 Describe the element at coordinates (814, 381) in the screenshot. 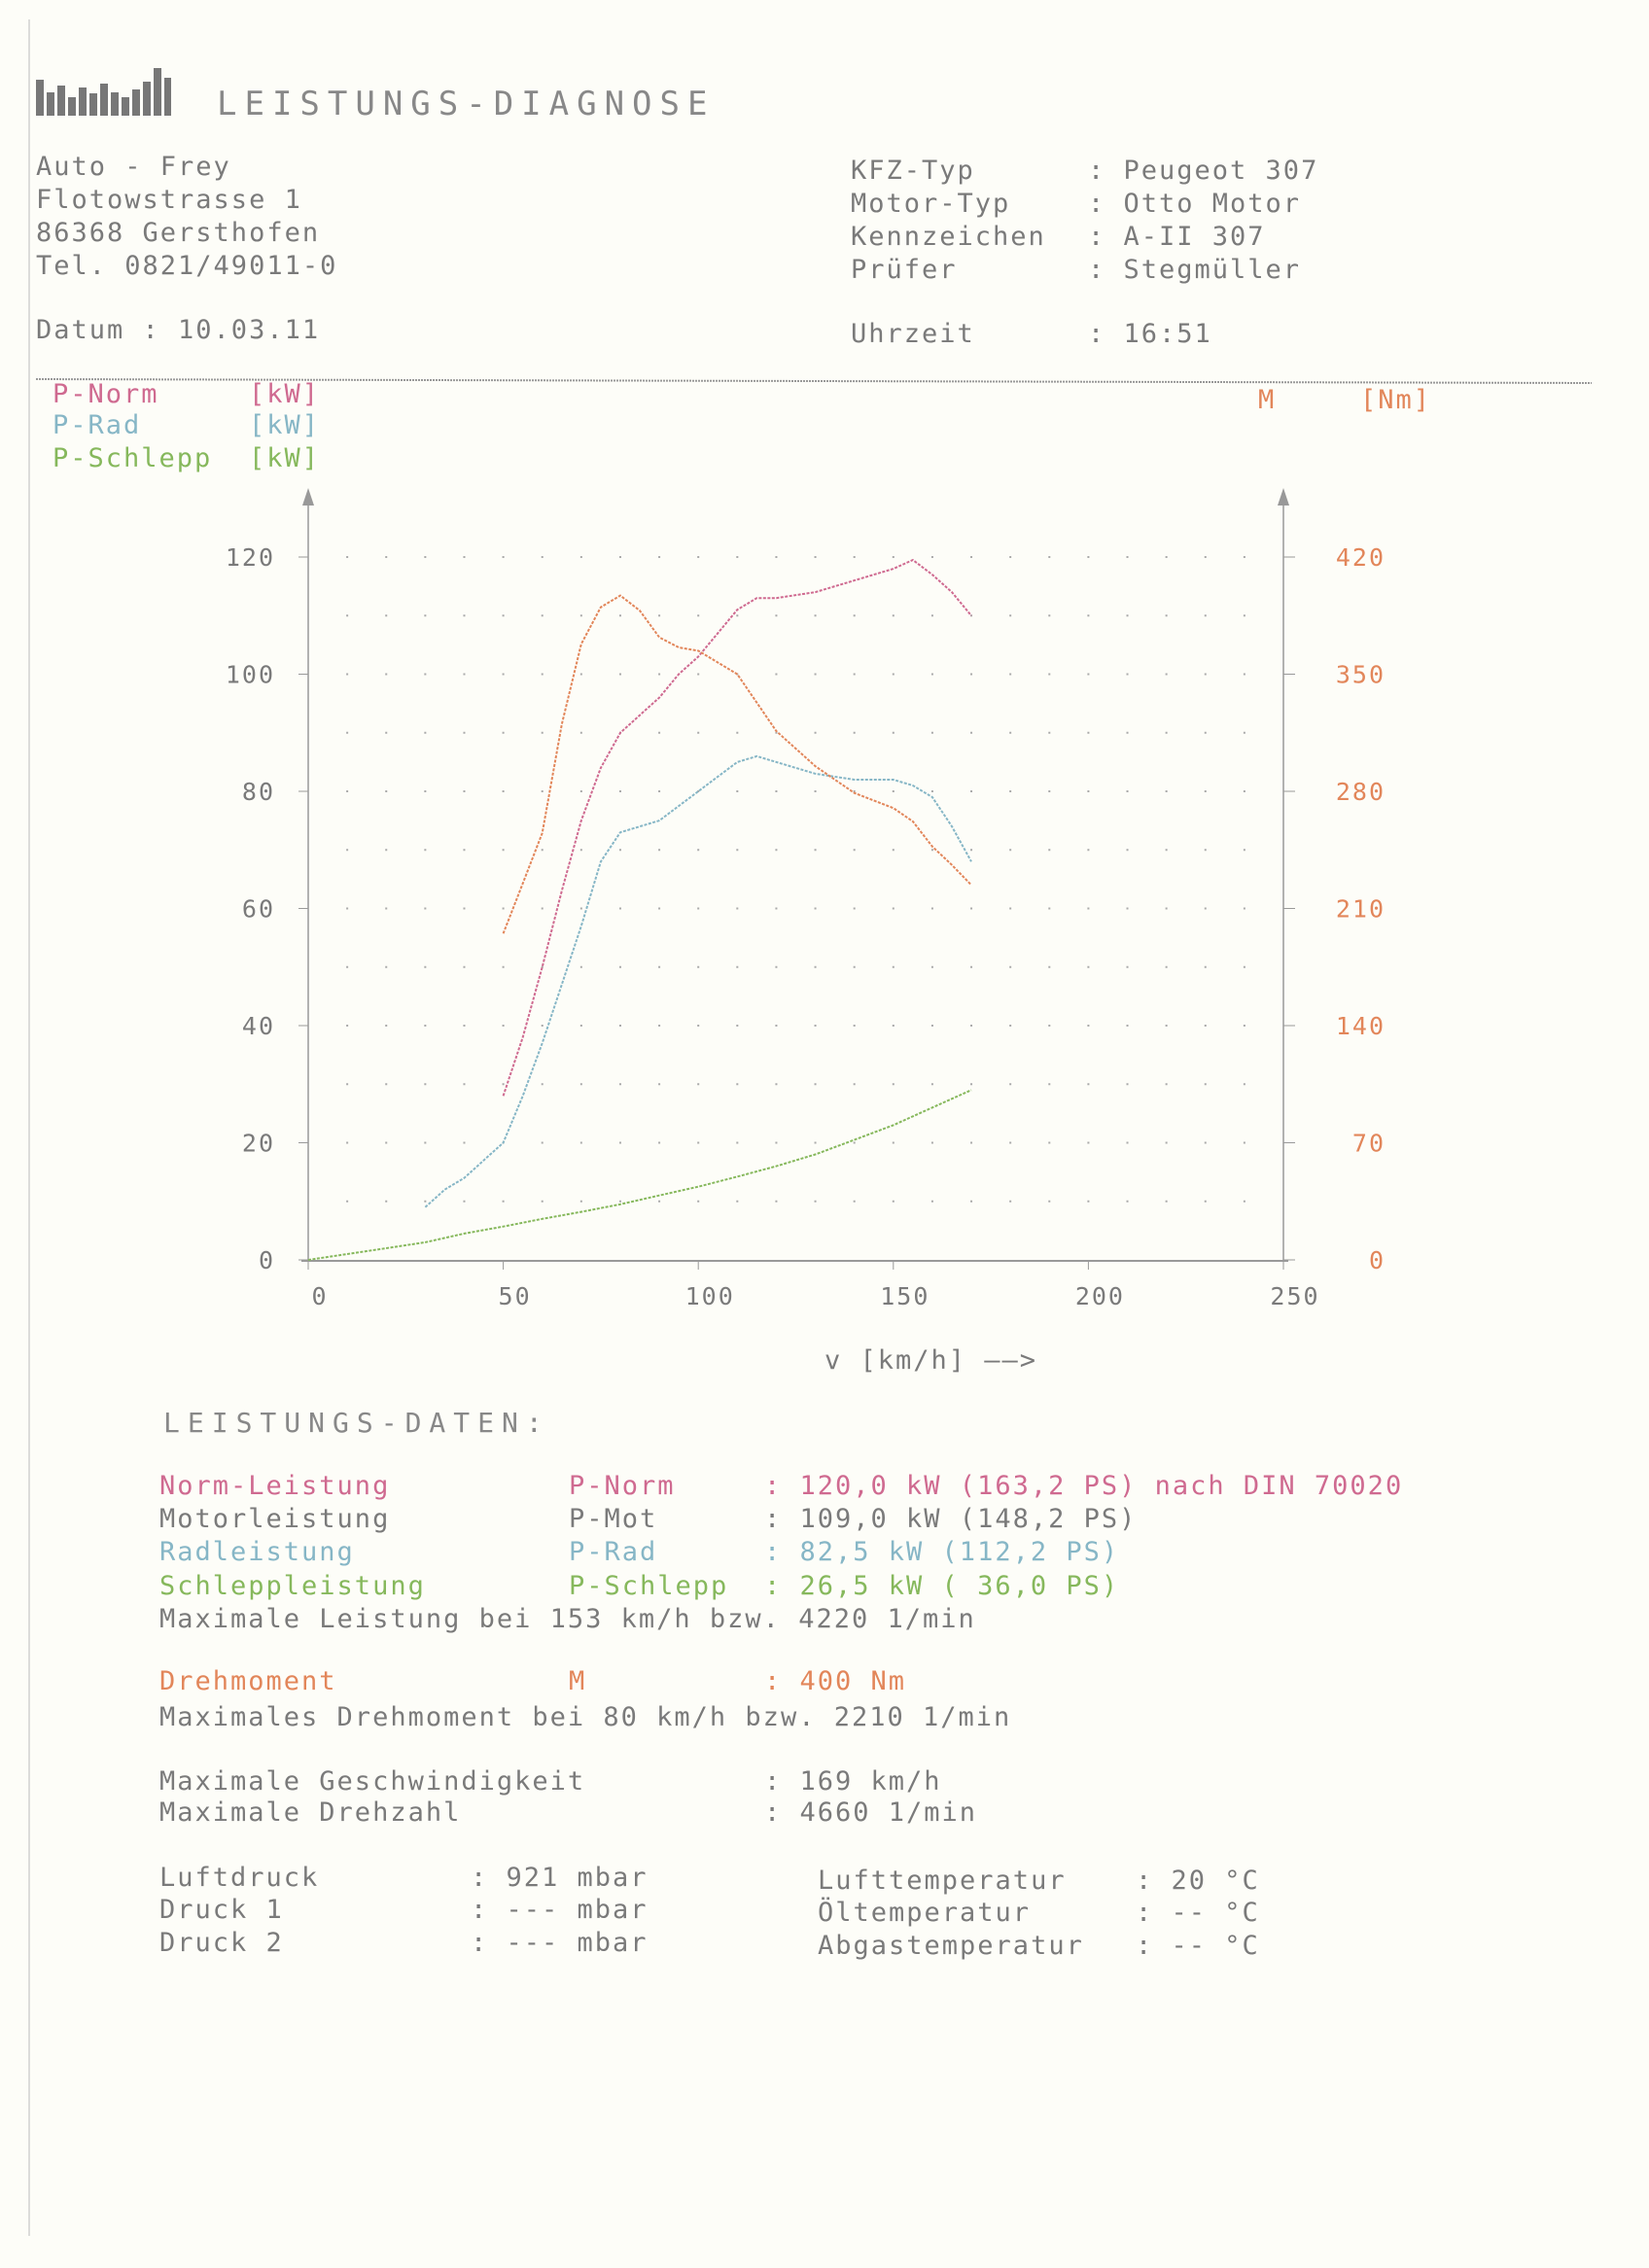

I see `separator` at that location.